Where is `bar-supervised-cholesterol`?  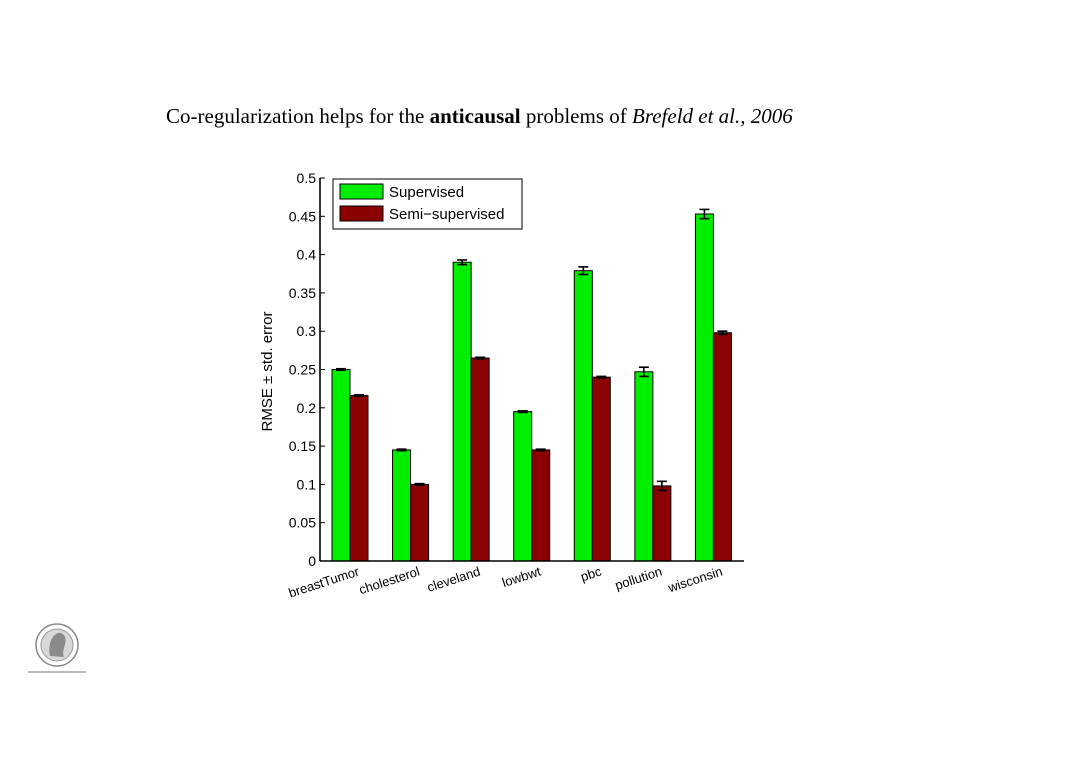 bar-supervised-cholesterol is located at coordinates (402, 505).